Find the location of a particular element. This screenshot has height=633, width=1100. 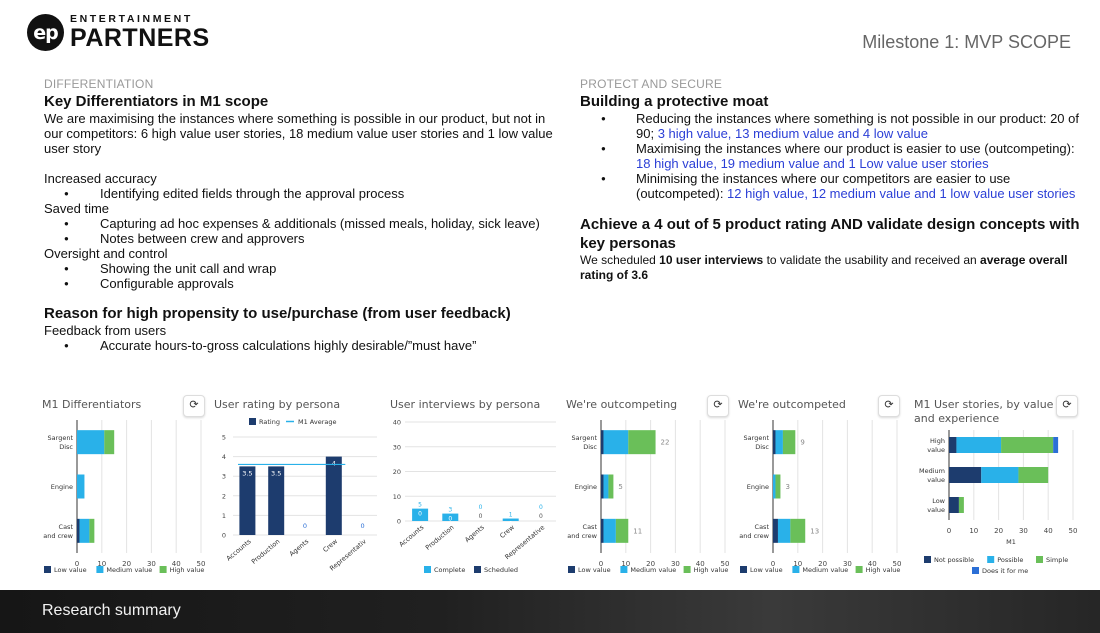

y-tick-label: 5 is located at coordinates (224, 438).